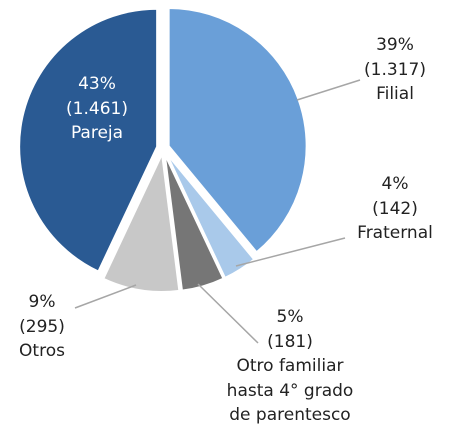  What do you see at coordinates (97, 133) in the screenshot?
I see `category-label: Pareja` at bounding box center [97, 133].